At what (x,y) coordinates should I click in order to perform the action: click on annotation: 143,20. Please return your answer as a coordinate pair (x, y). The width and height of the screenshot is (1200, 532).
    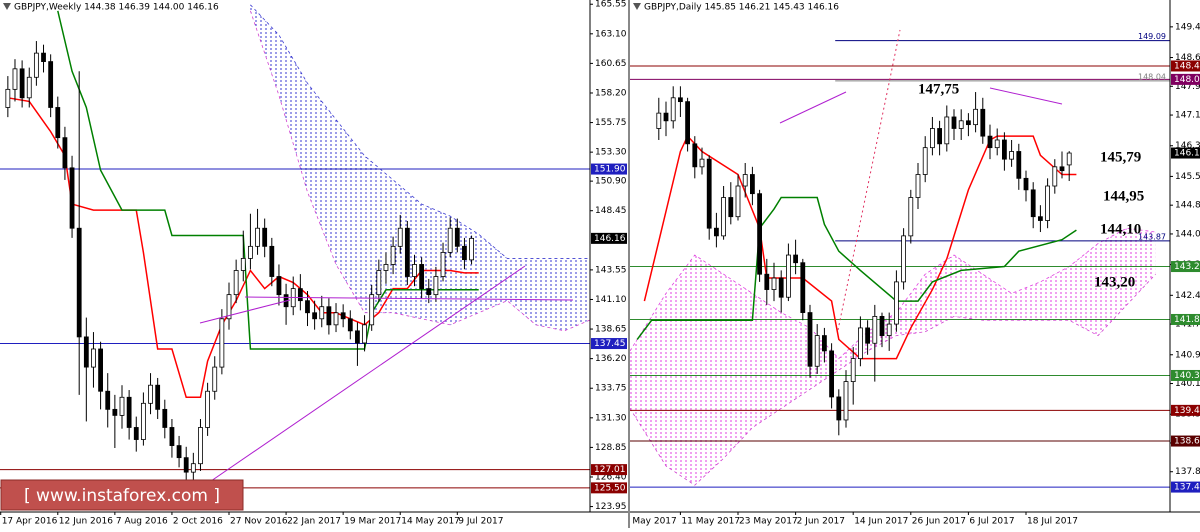
    Looking at the image, I should click on (1114, 282).